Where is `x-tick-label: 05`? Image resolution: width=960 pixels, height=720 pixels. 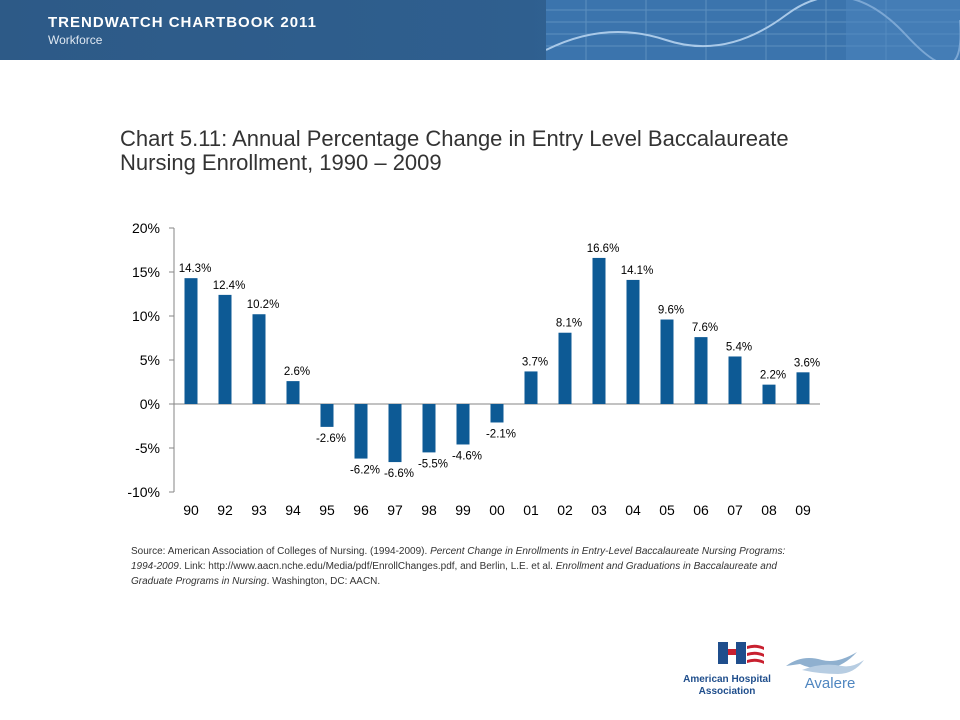 x-tick-label: 05 is located at coordinates (667, 510).